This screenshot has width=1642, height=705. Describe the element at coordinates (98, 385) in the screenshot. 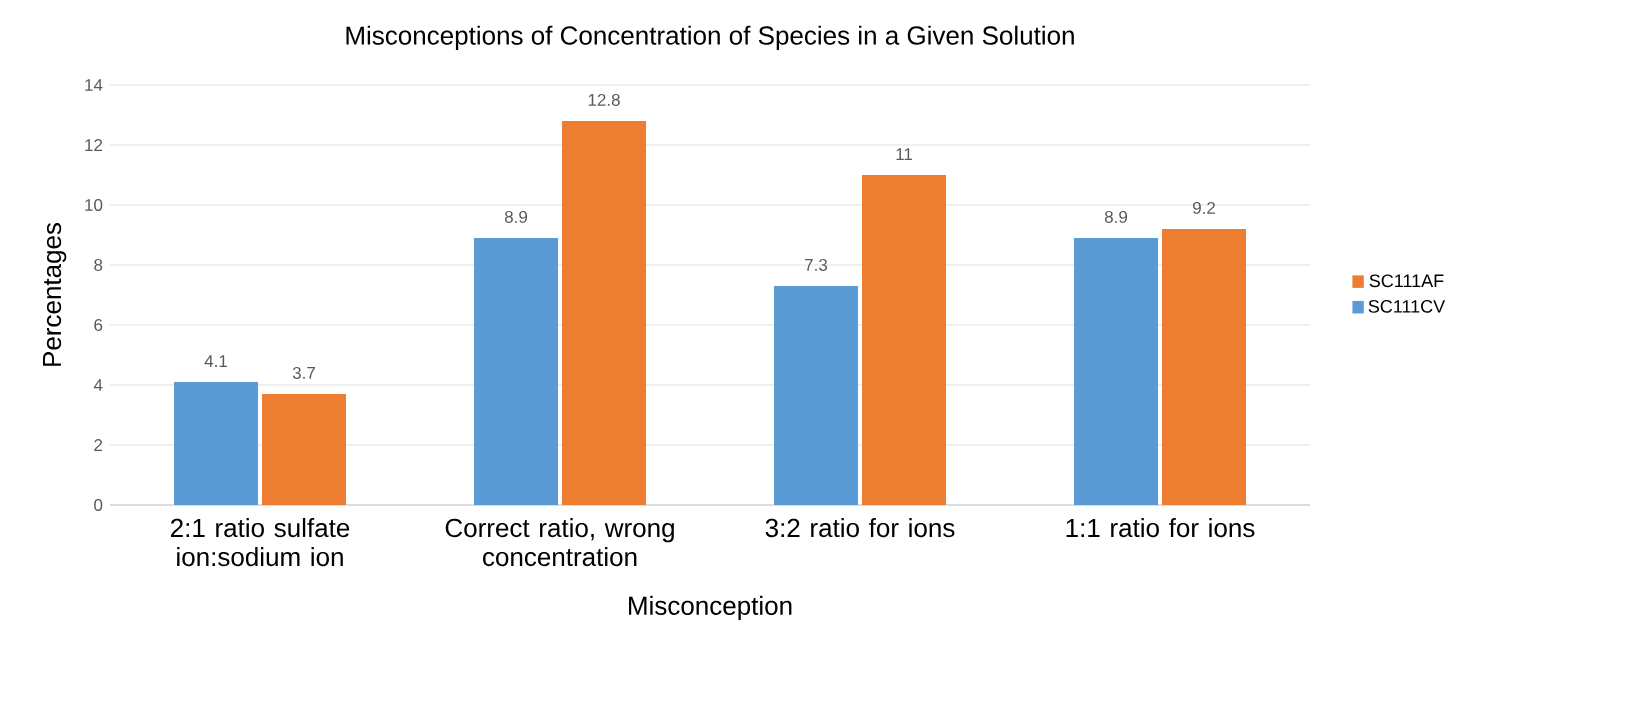

I see `y-tick-label: 4` at that location.